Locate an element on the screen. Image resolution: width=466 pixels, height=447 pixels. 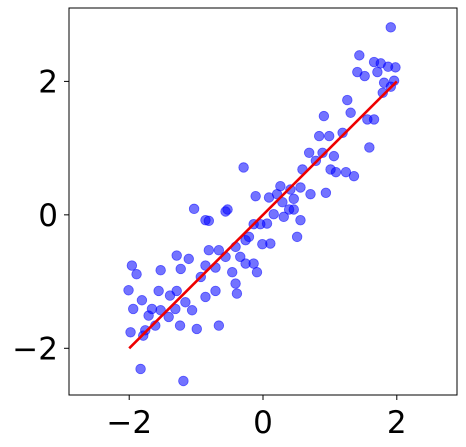
x-tick-label: 2 is located at coordinates (397, 423).